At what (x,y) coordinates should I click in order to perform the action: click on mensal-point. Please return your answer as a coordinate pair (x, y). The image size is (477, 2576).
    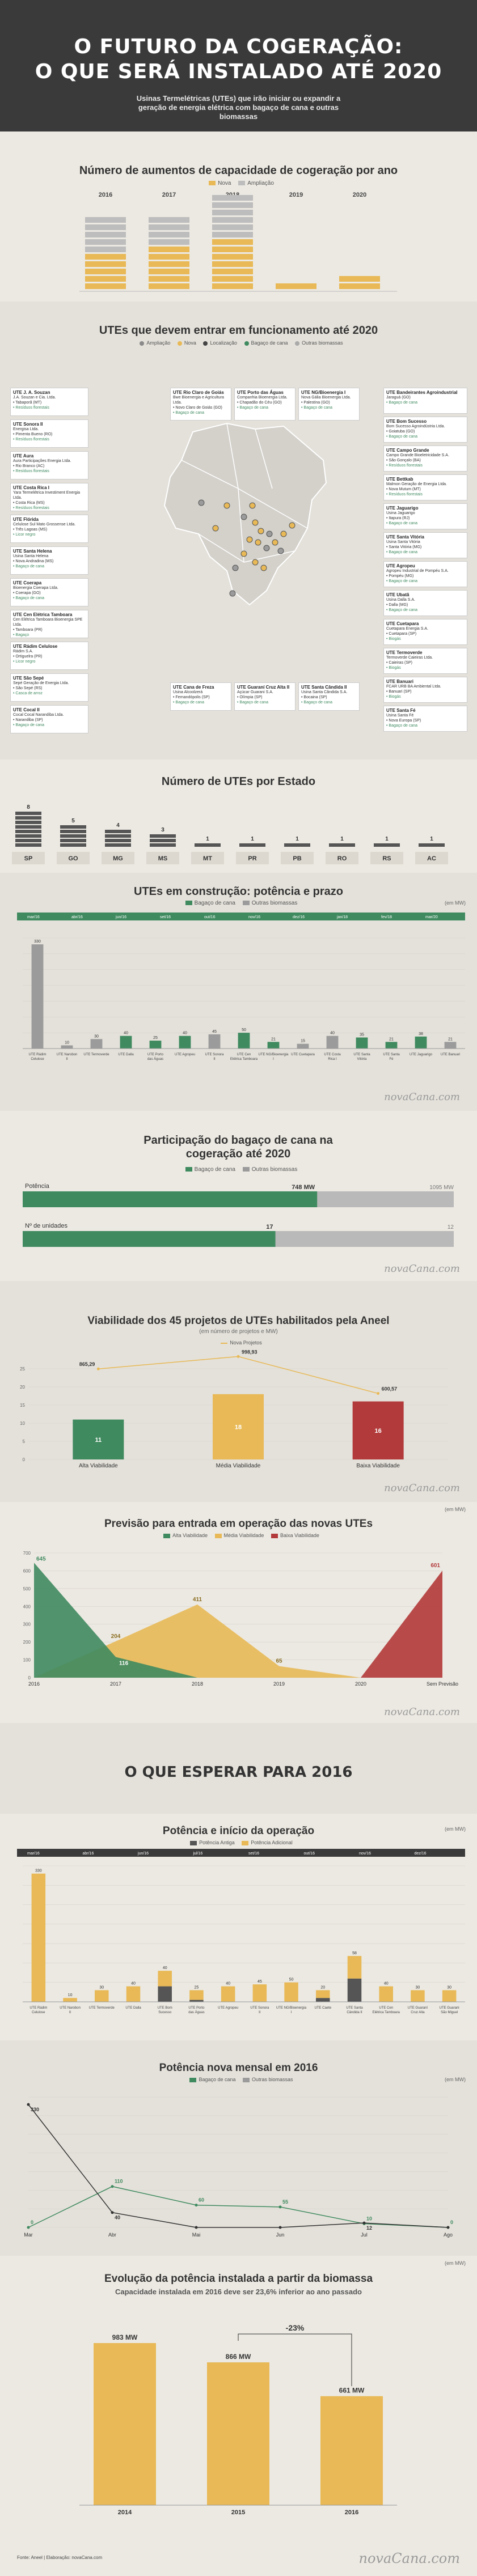
    Looking at the image, I should click on (448, 2227).